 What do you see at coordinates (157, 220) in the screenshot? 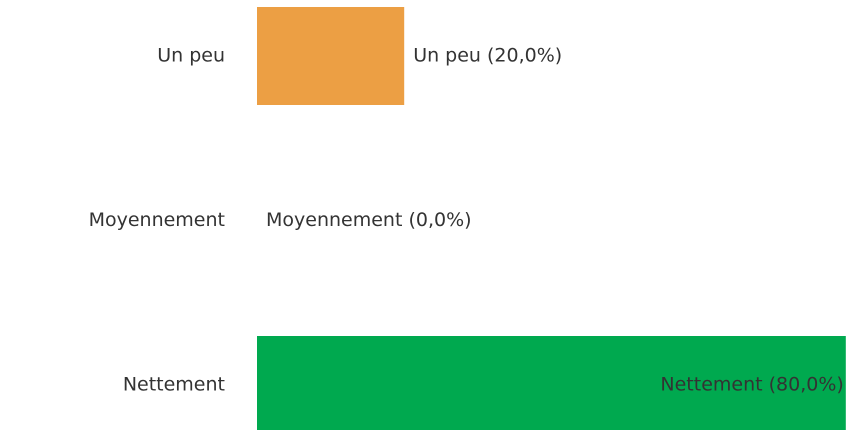
I see `category-label: Moyennement` at bounding box center [157, 220].